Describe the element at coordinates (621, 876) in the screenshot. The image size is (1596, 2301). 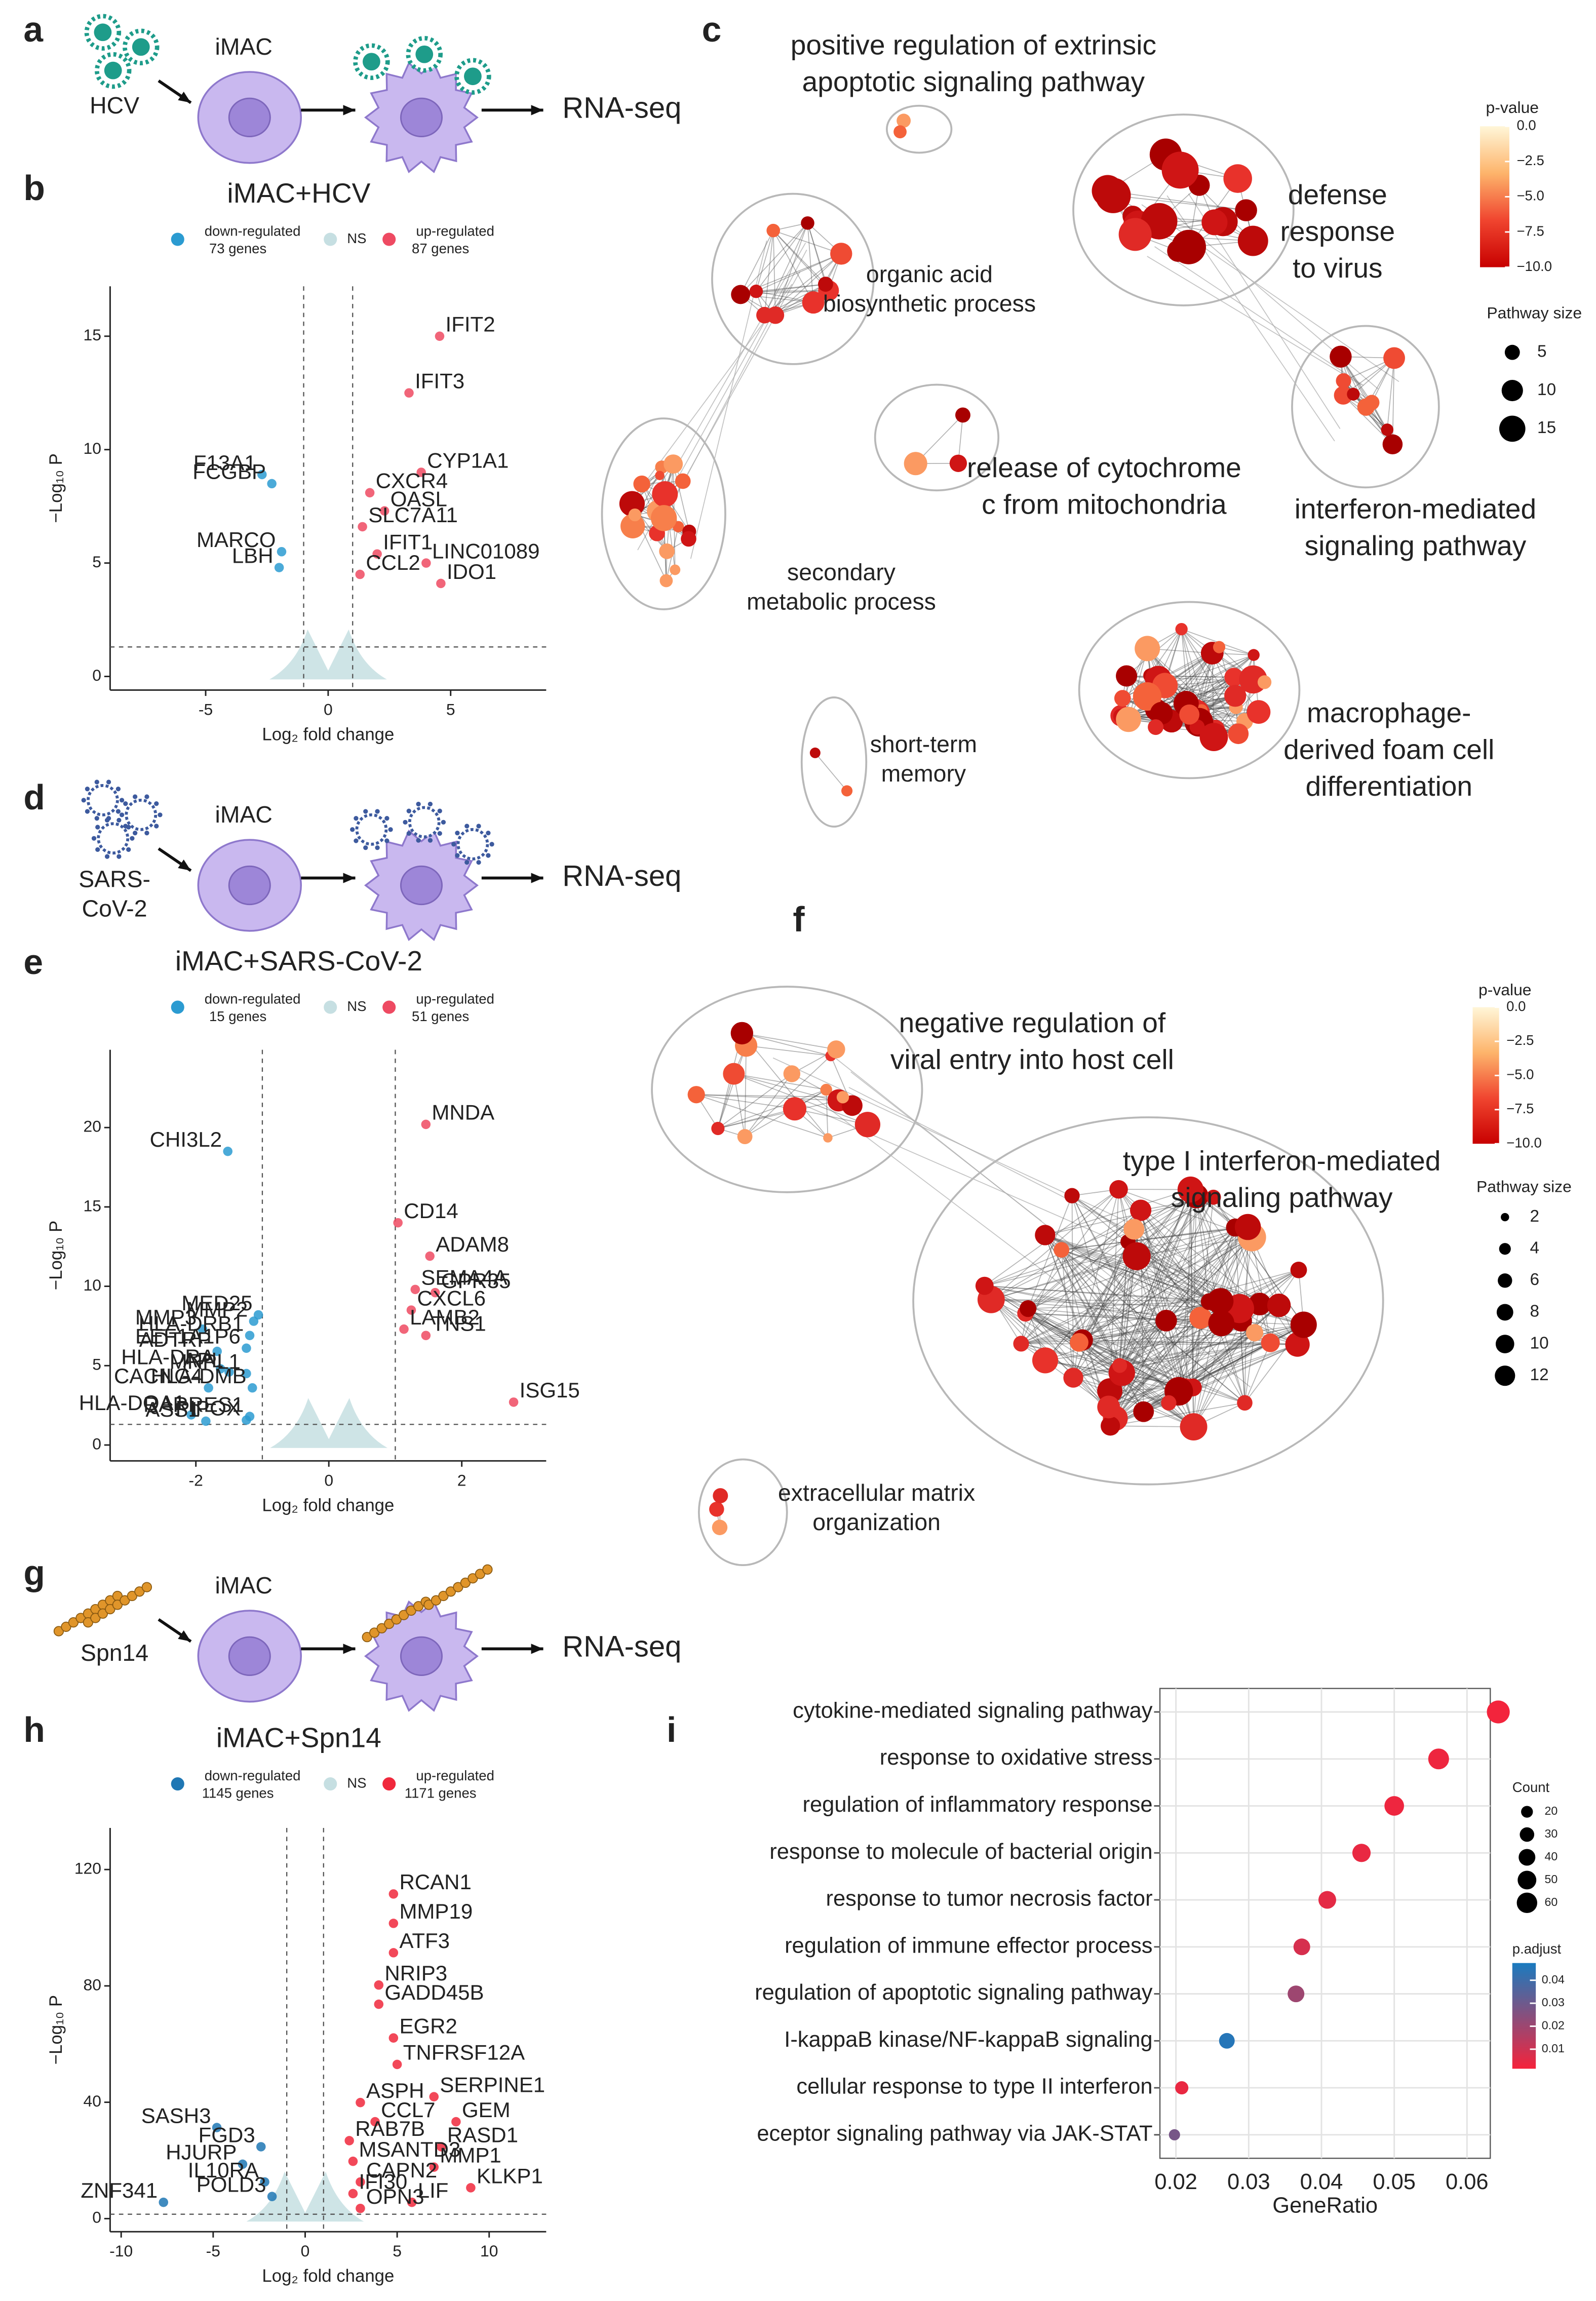
I see `readout-label: RNA-seq` at that location.